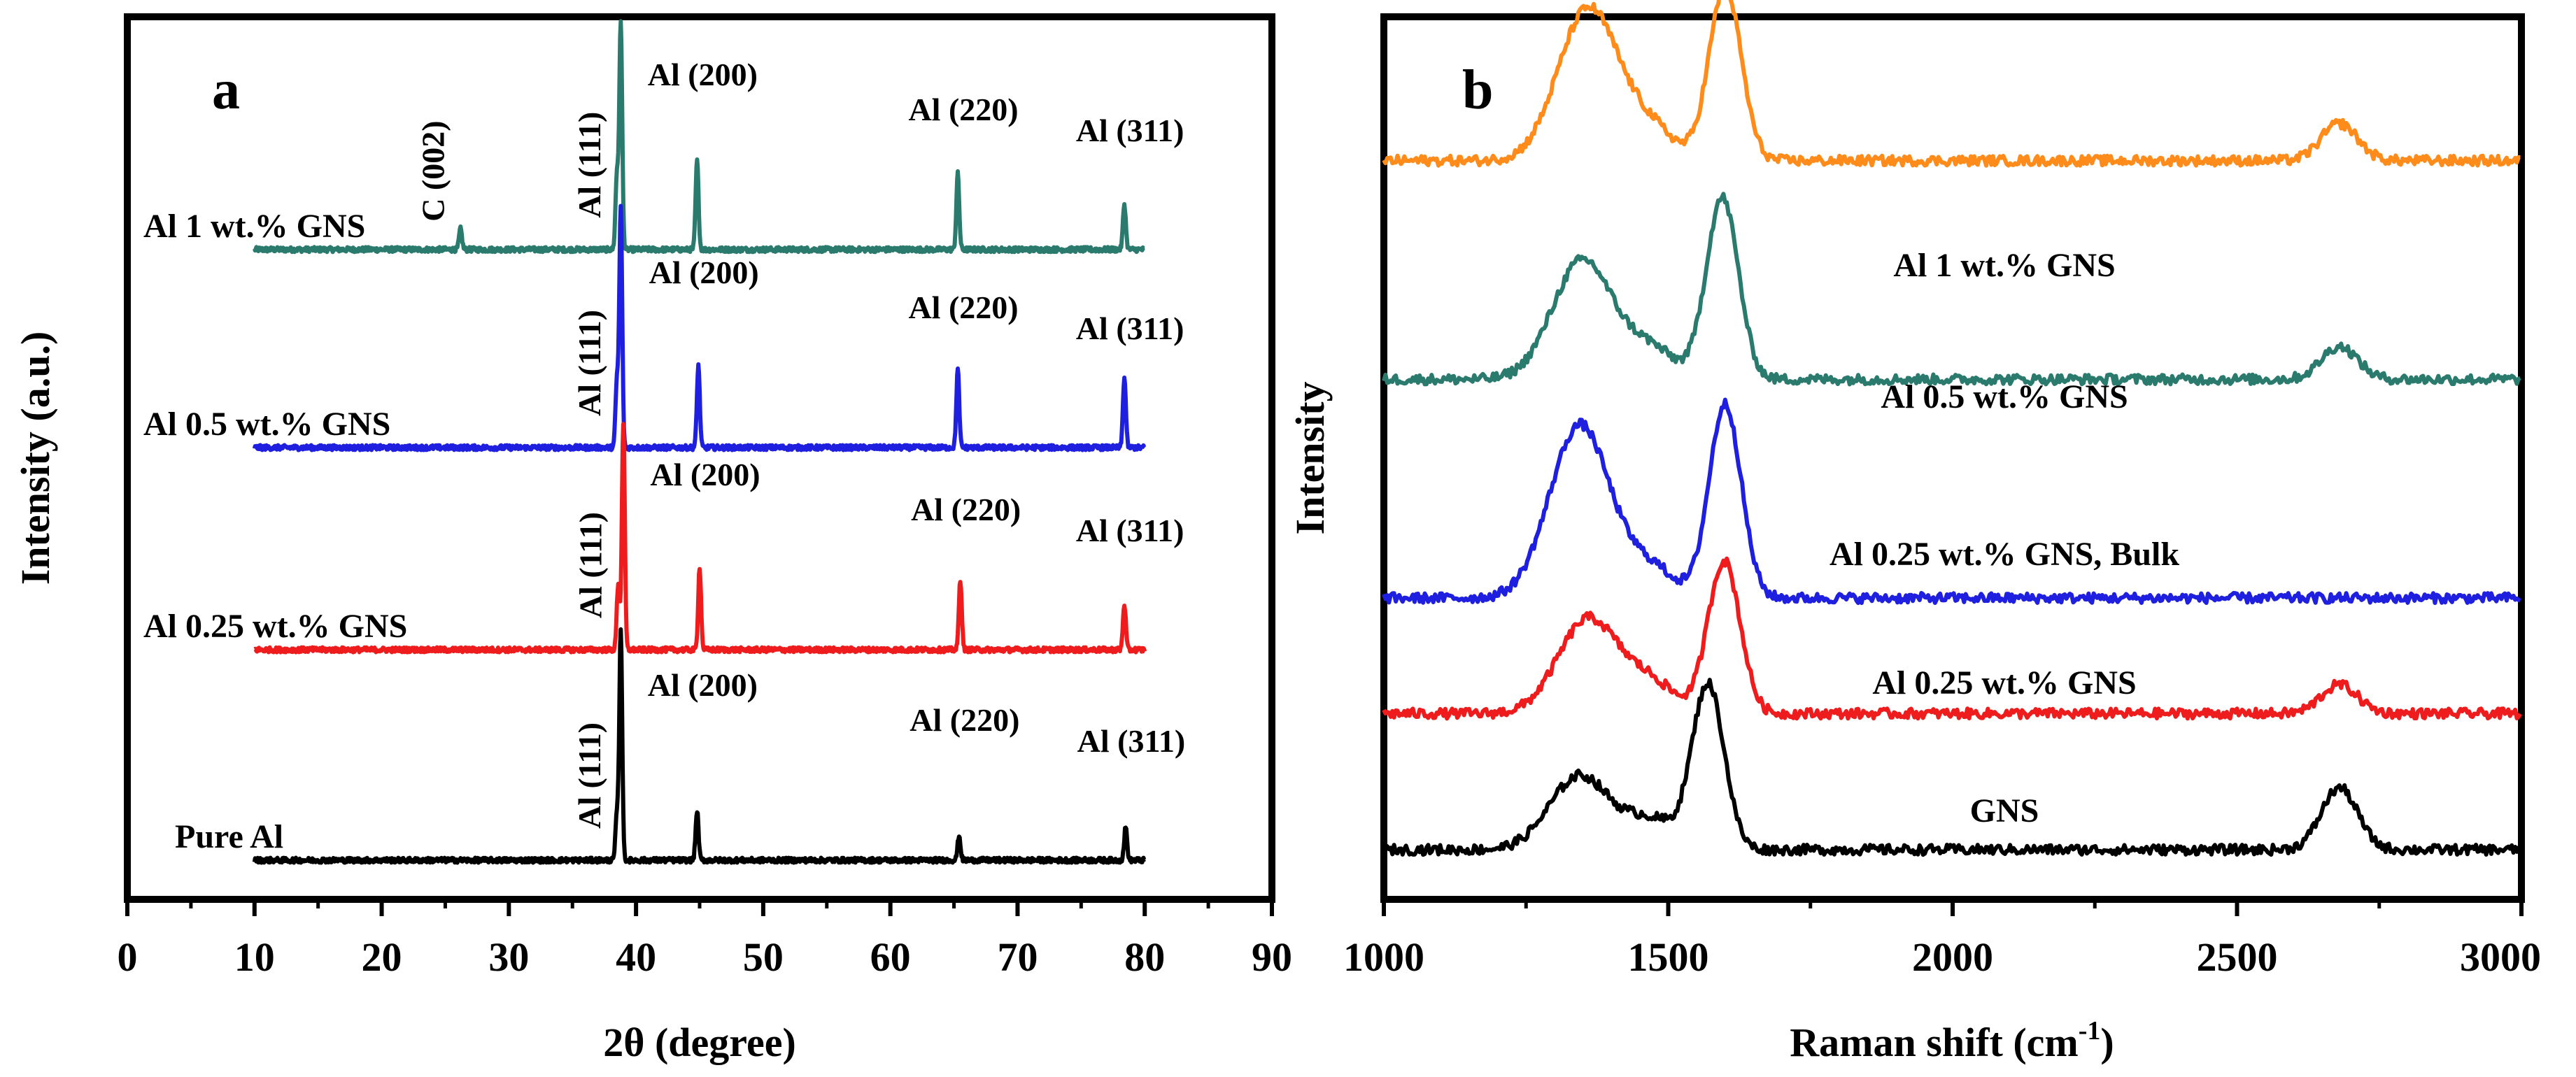 This screenshot has height=1077, width=2576. I want to click on panel-a-x-tick-label: 10, so click(254, 957).